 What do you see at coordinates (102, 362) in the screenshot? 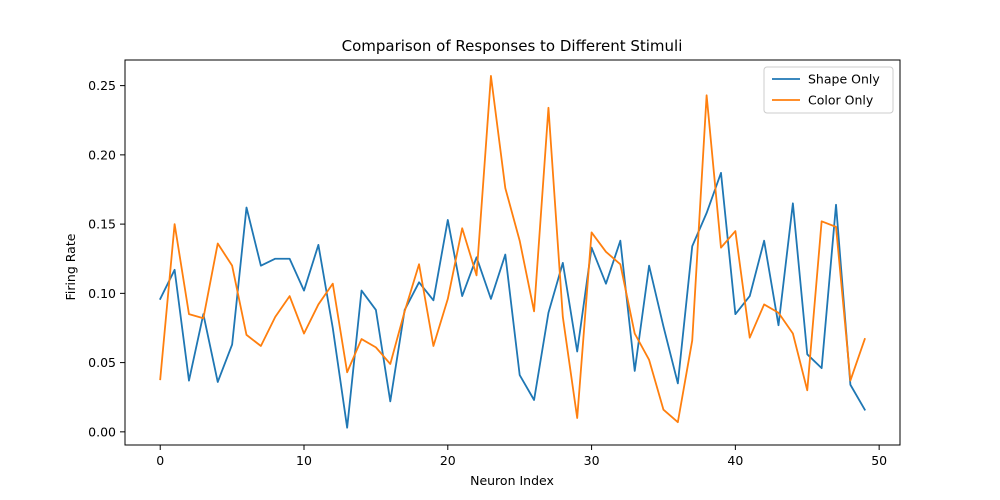
I see `y-tick-label: 0.05` at bounding box center [102, 362].